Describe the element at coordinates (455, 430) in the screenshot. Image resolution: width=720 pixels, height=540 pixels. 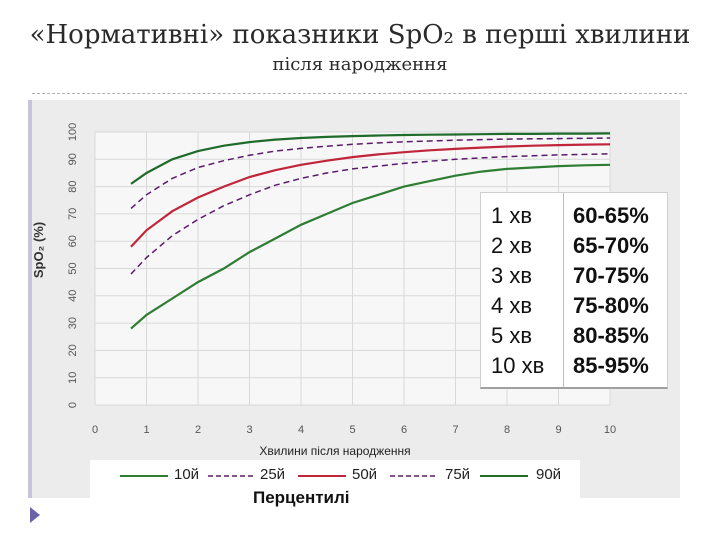
I see `x-tick-label: 7` at that location.